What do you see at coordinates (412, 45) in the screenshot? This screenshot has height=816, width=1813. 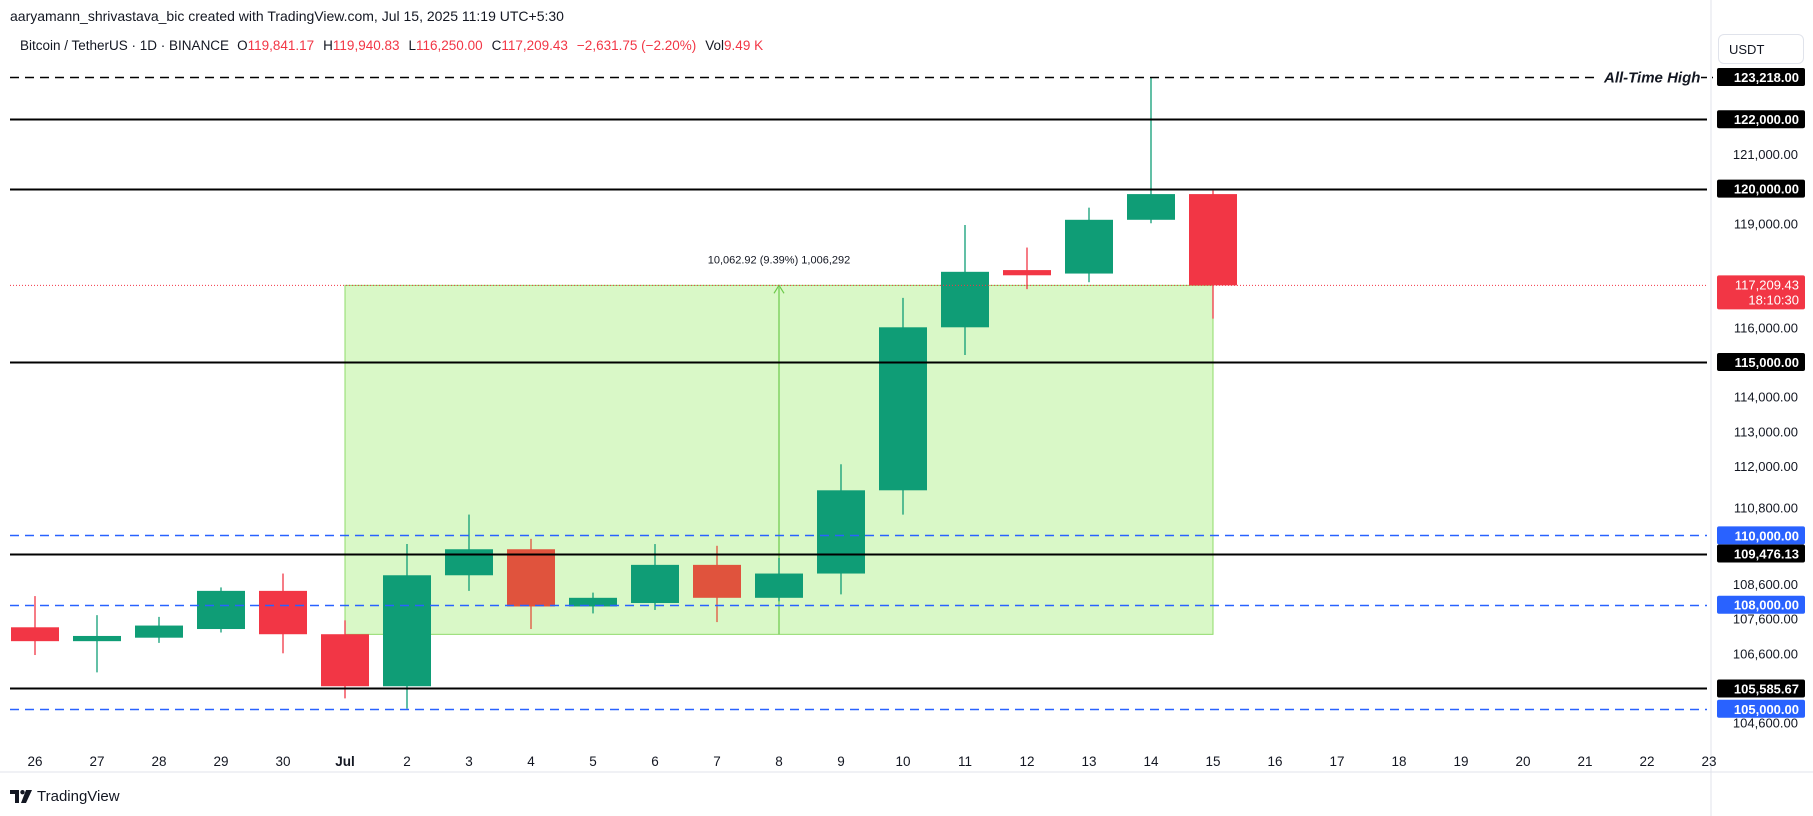 I see `low-label: L` at bounding box center [412, 45].